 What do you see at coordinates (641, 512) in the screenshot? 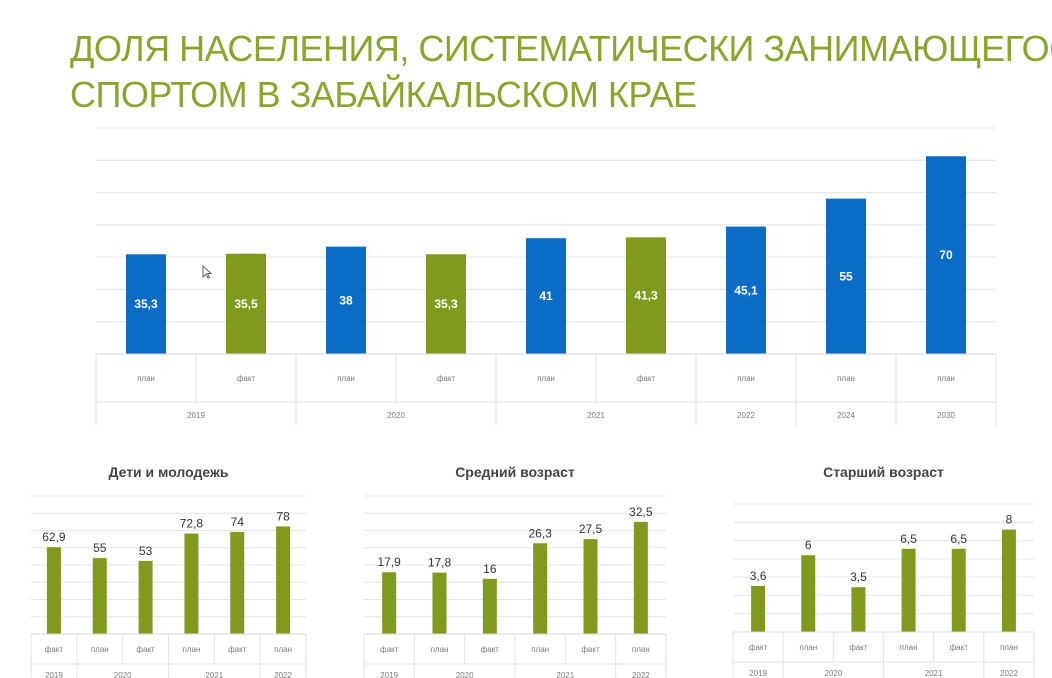
I see `chart-2-data-label: 32,5` at bounding box center [641, 512].